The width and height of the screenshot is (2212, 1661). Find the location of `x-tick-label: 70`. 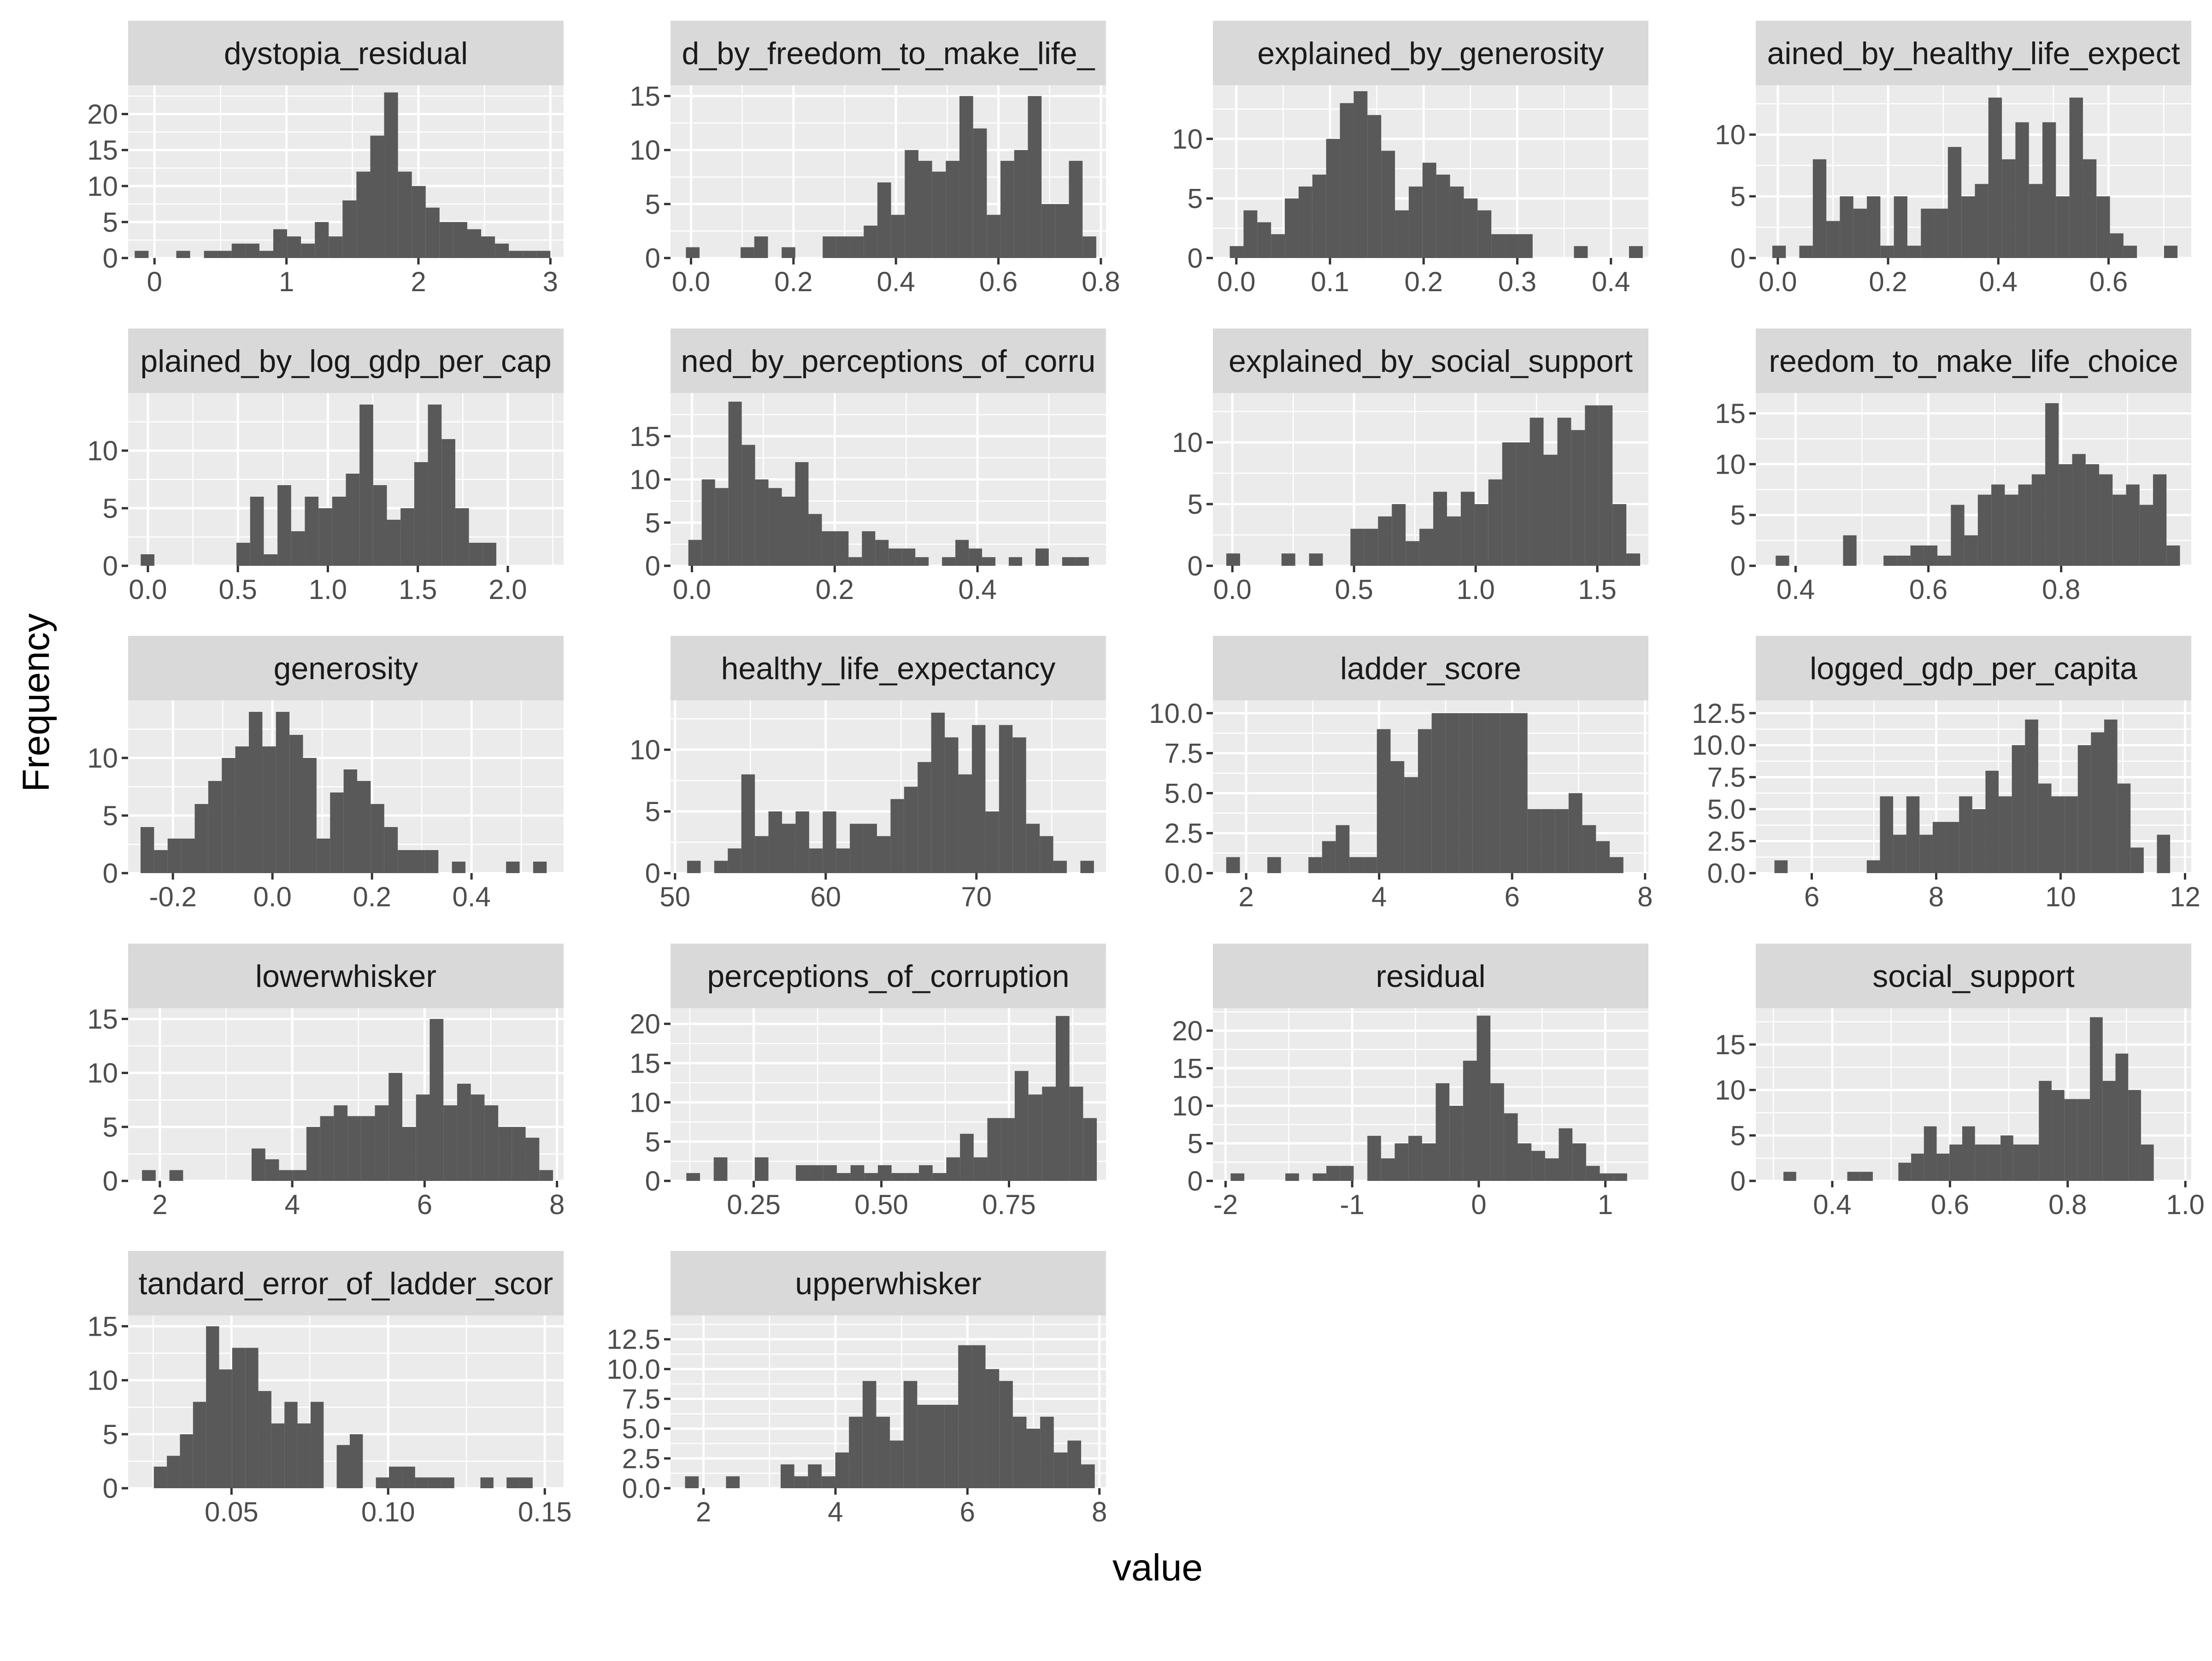

x-tick-label: 70 is located at coordinates (976, 896).